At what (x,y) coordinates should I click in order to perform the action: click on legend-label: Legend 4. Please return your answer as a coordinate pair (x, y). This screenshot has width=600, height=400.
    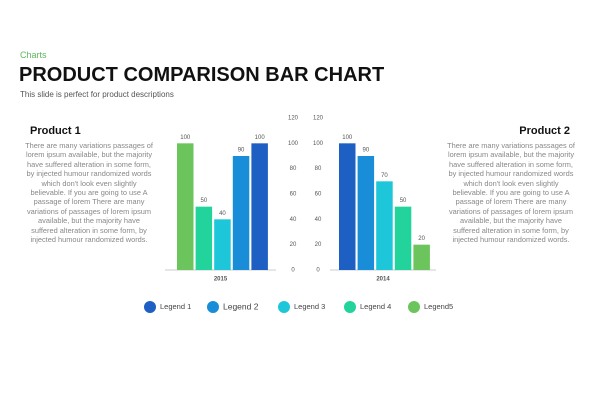
    Looking at the image, I should click on (375, 306).